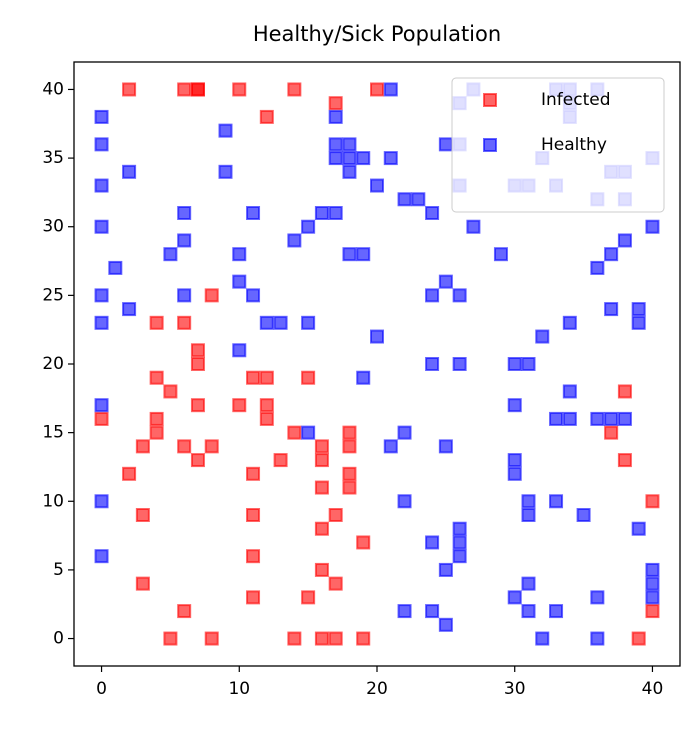  Describe the element at coordinates (53, 158) in the screenshot. I see `y-tick-label: 35` at that location.